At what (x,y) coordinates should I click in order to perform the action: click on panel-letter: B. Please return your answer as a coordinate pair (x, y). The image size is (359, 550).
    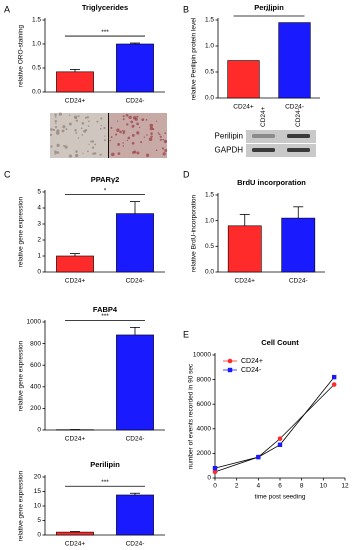
    Looking at the image, I should click on (186, 9).